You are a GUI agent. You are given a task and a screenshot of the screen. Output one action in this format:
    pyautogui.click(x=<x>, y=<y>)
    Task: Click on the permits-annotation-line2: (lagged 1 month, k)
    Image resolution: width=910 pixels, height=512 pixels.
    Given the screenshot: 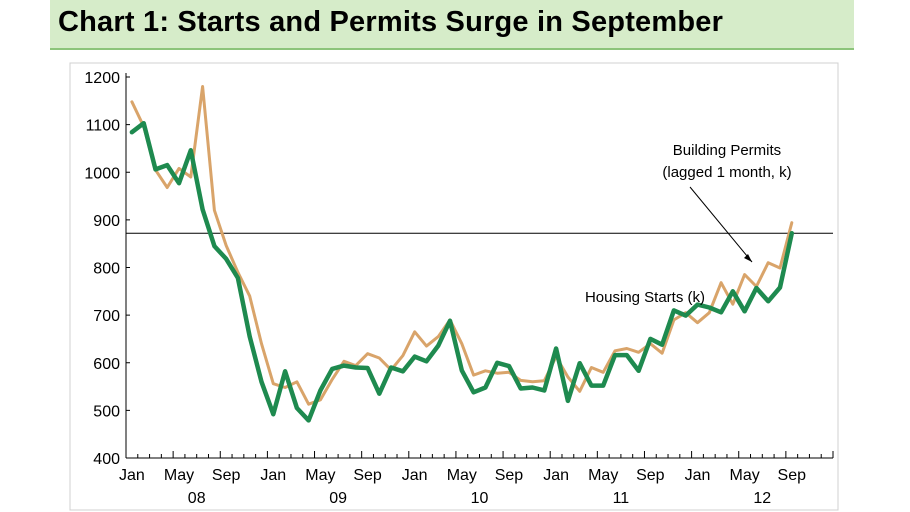 What is the action you would take?
    pyautogui.click(x=726, y=172)
    